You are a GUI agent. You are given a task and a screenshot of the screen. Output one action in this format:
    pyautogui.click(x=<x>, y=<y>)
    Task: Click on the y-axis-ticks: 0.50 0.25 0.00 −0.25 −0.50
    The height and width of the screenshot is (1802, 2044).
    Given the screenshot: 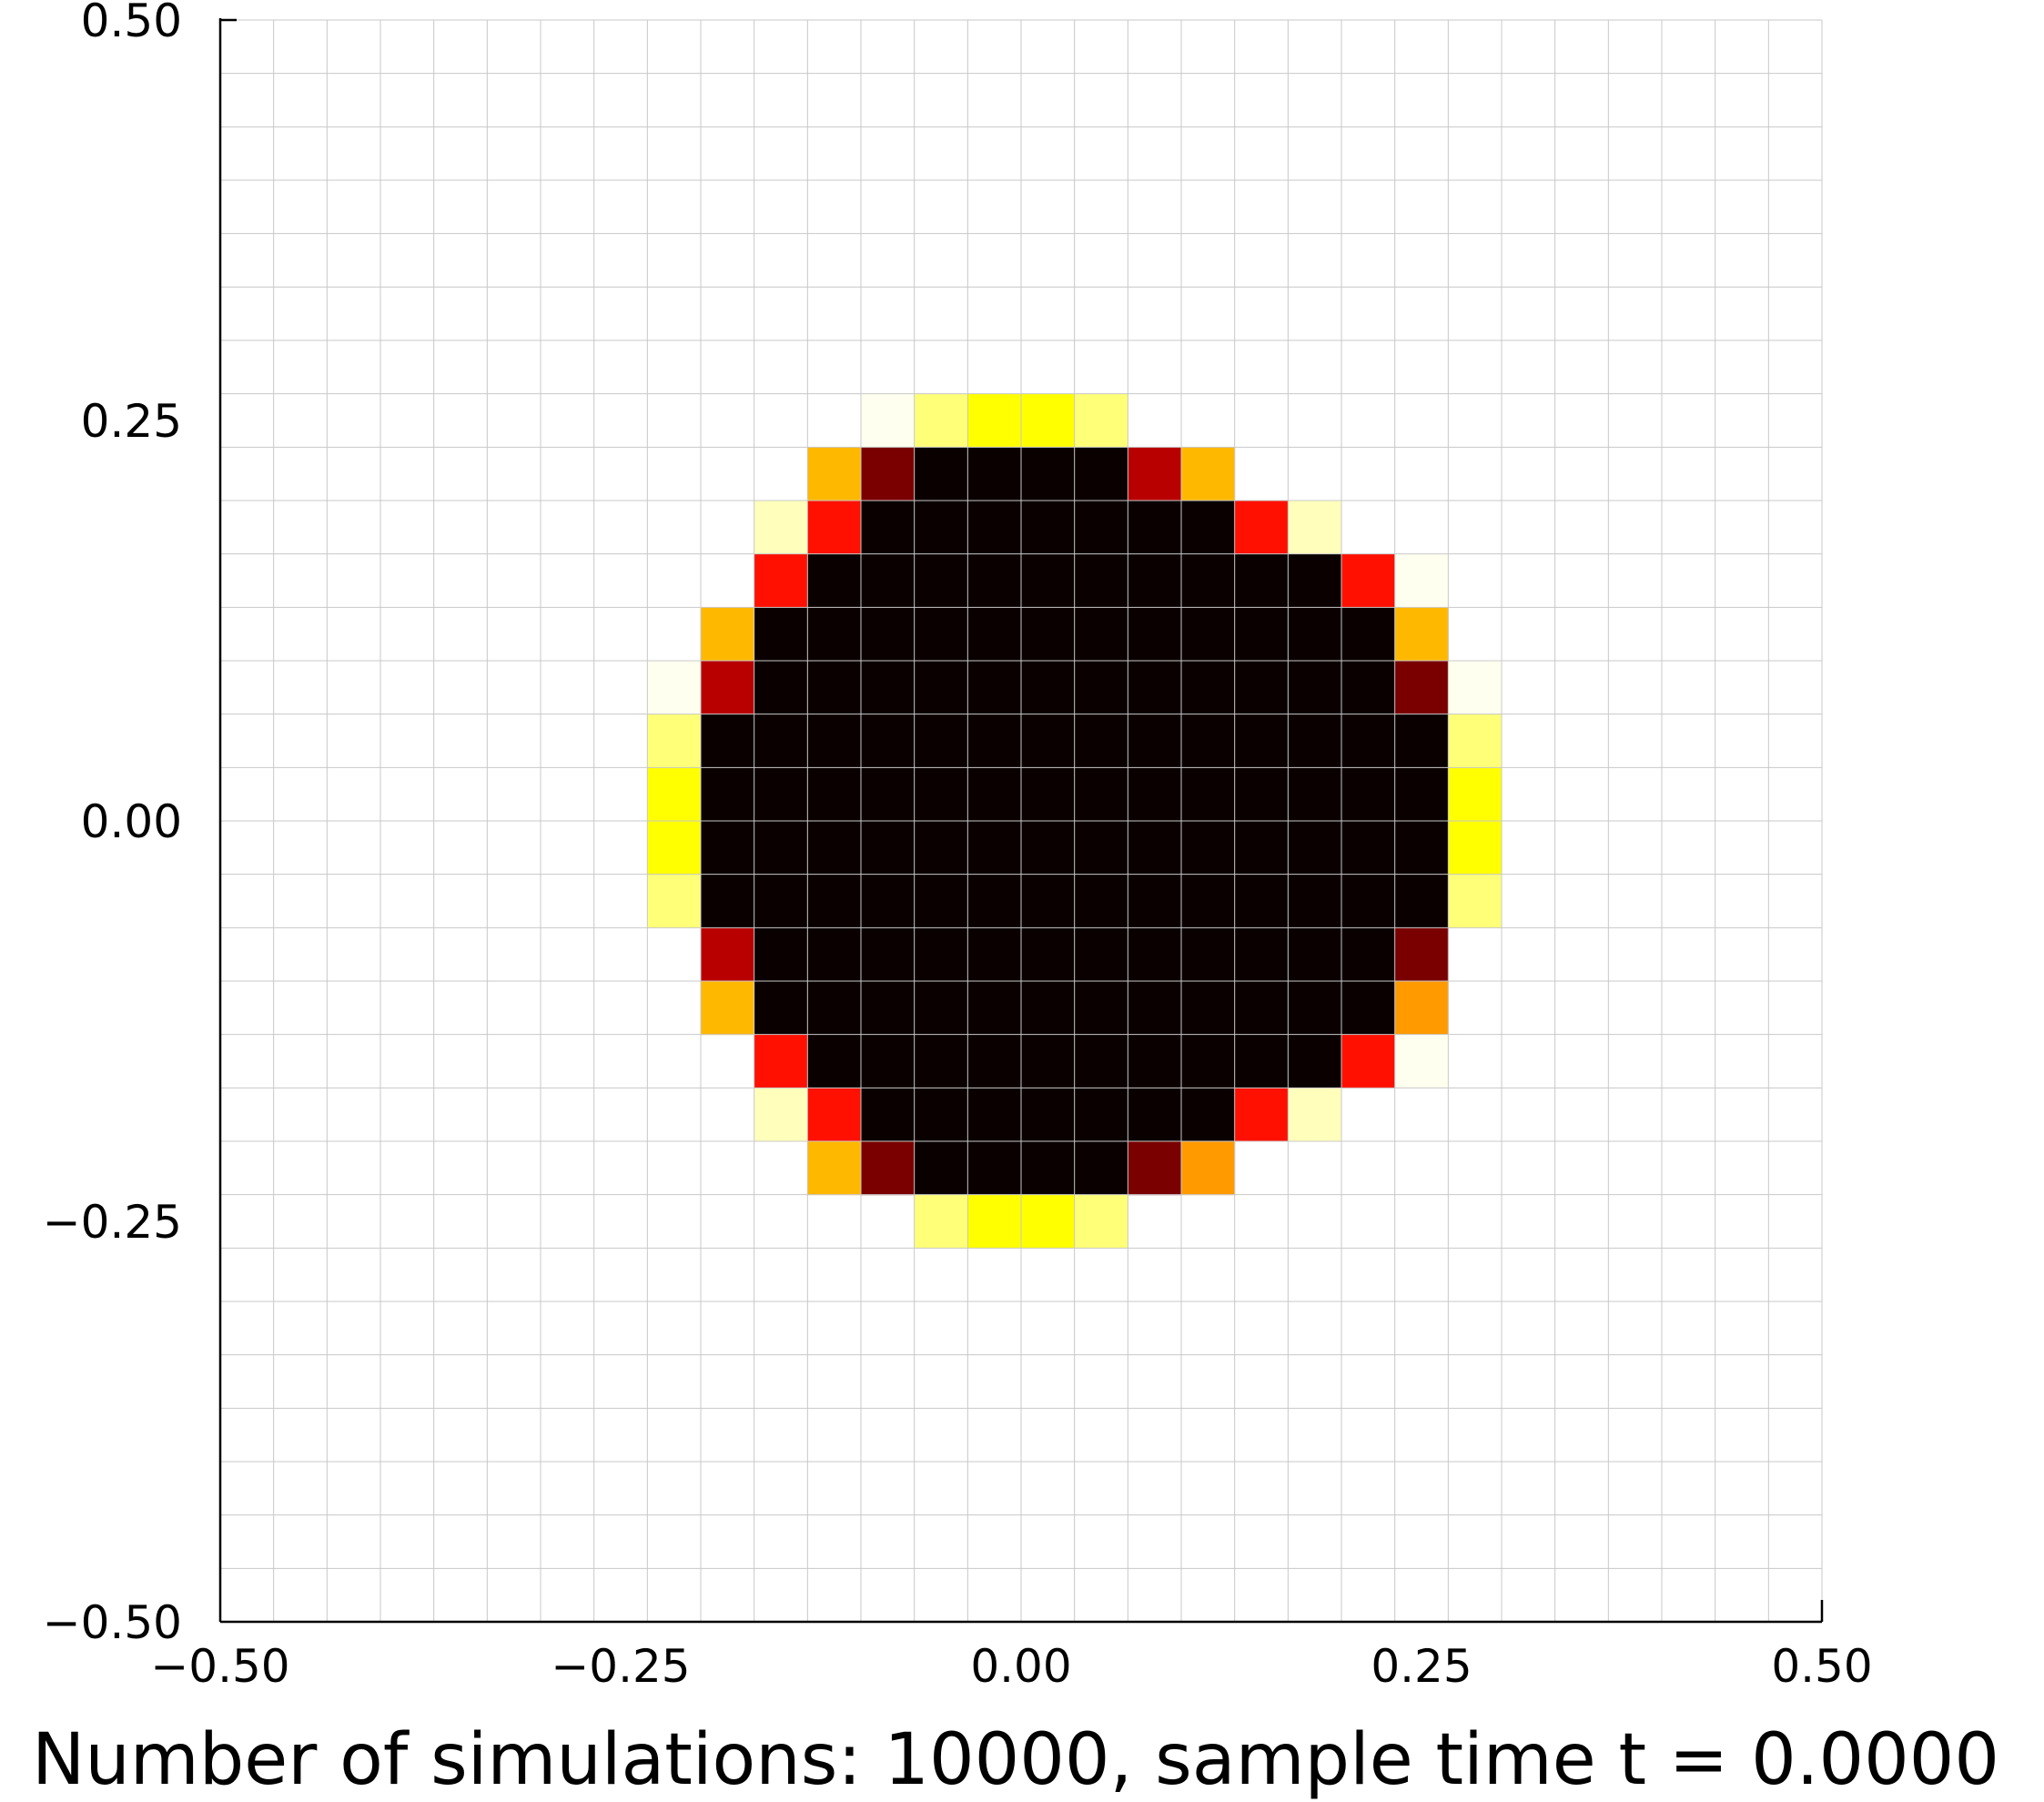 What is the action you would take?
    pyautogui.click(x=112, y=824)
    